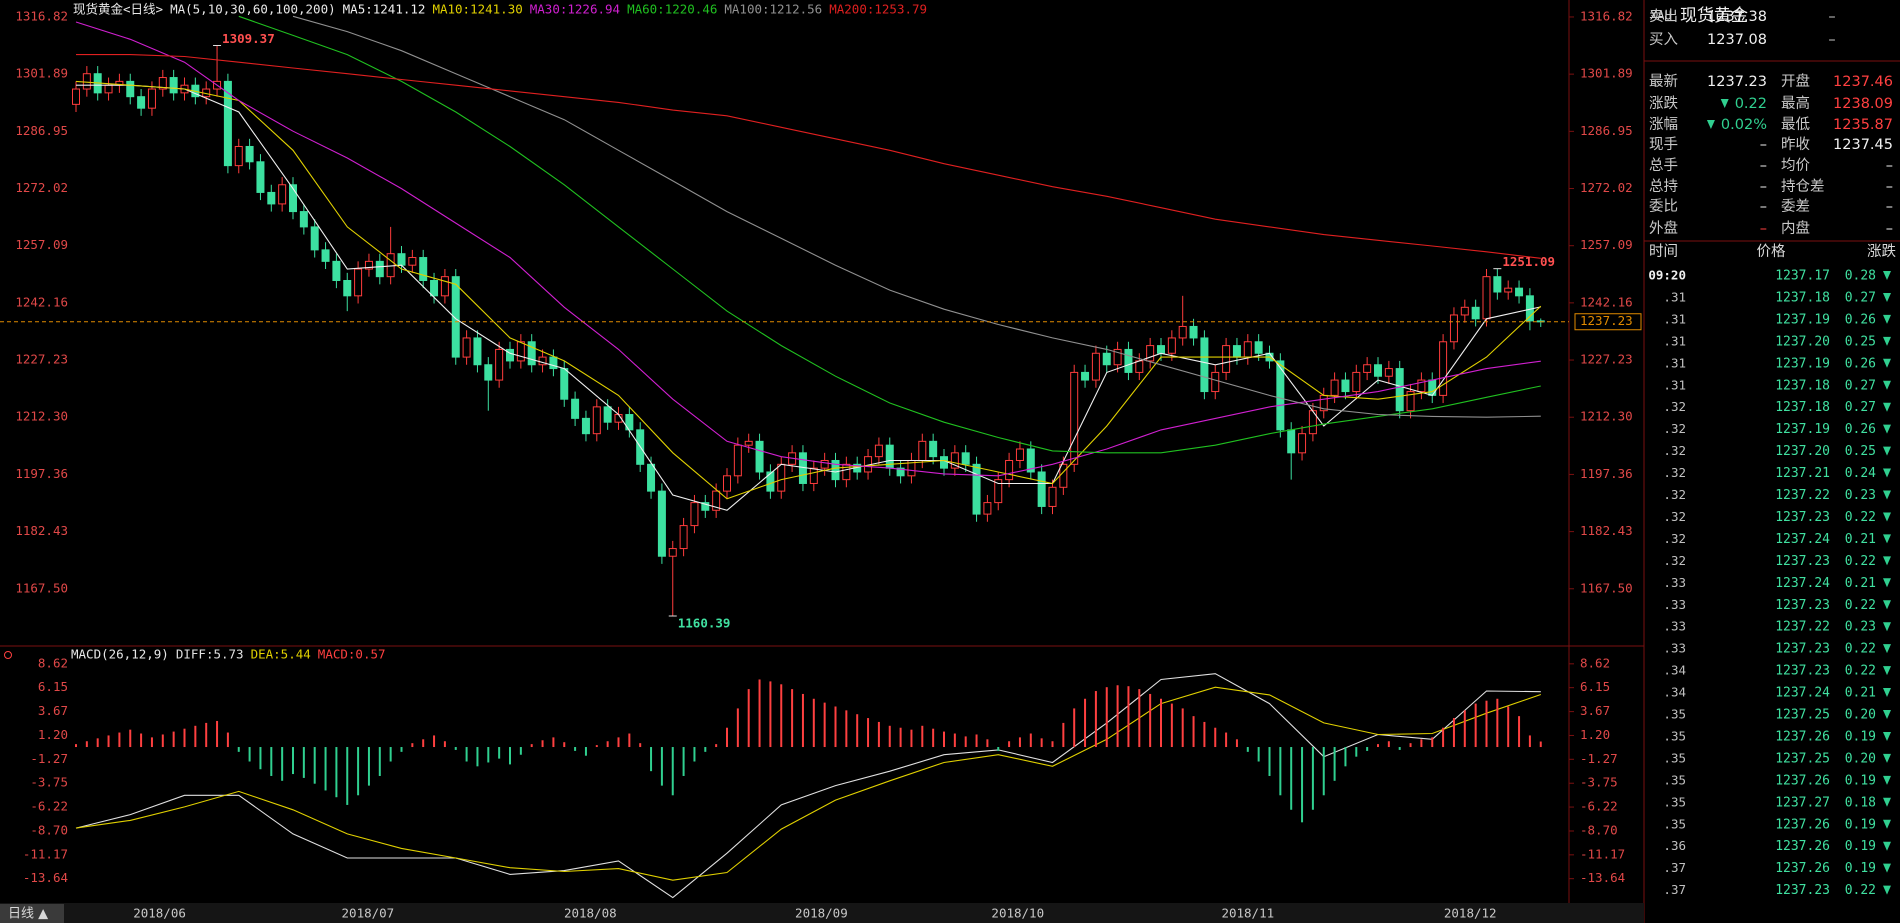  What do you see at coordinates (1863, 82) in the screenshot?
I see `quote-value: 1237.46` at bounding box center [1863, 82].